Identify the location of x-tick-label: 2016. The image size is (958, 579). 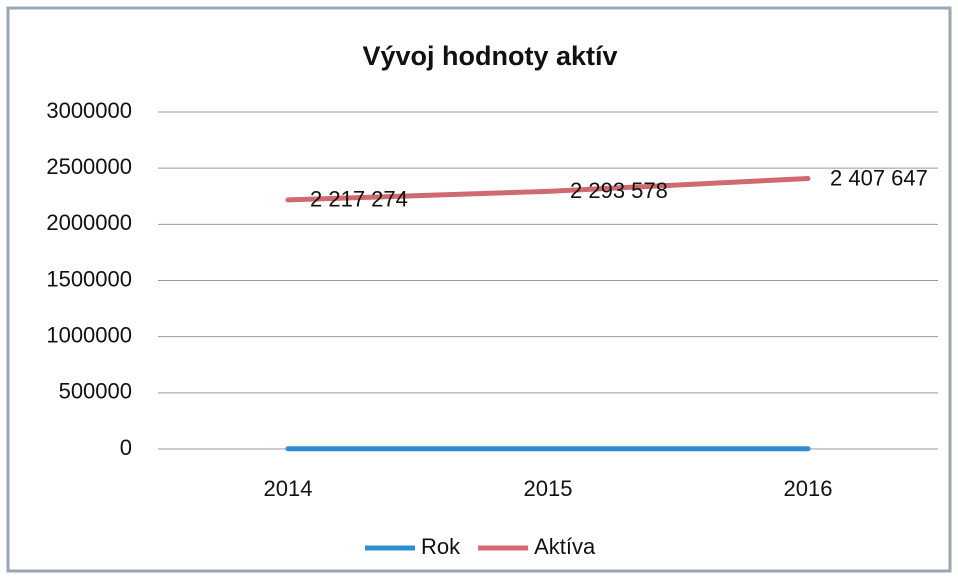
(808, 488).